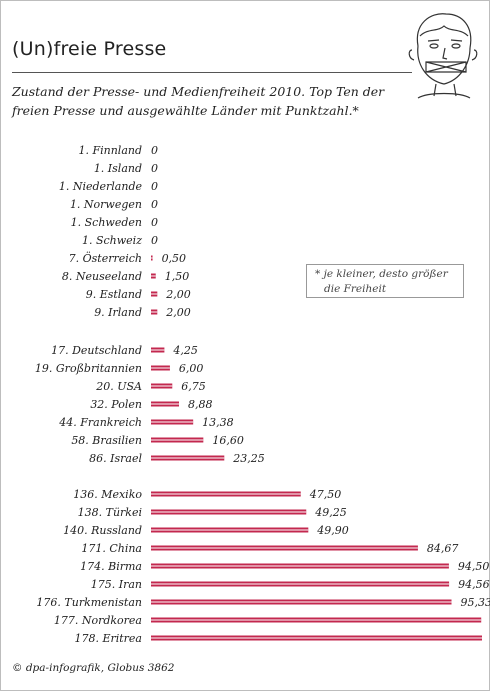 The height and width of the screenshot is (691, 490). I want to click on category-label: 1. Norwegen, so click(106, 204).